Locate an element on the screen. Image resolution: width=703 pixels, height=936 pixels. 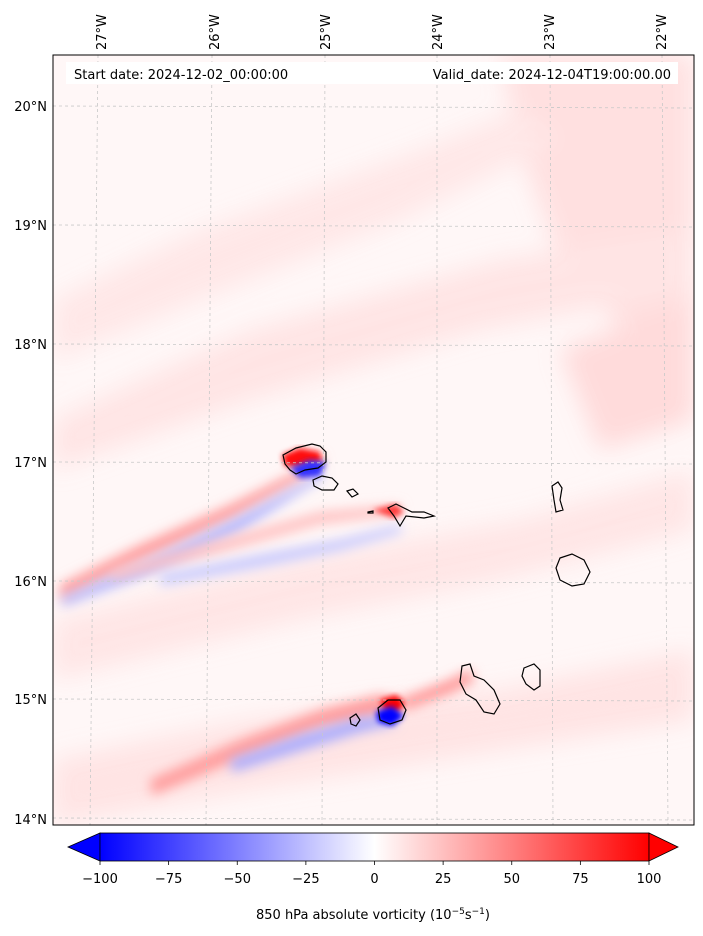
island-sal is located at coordinates (557, 497).